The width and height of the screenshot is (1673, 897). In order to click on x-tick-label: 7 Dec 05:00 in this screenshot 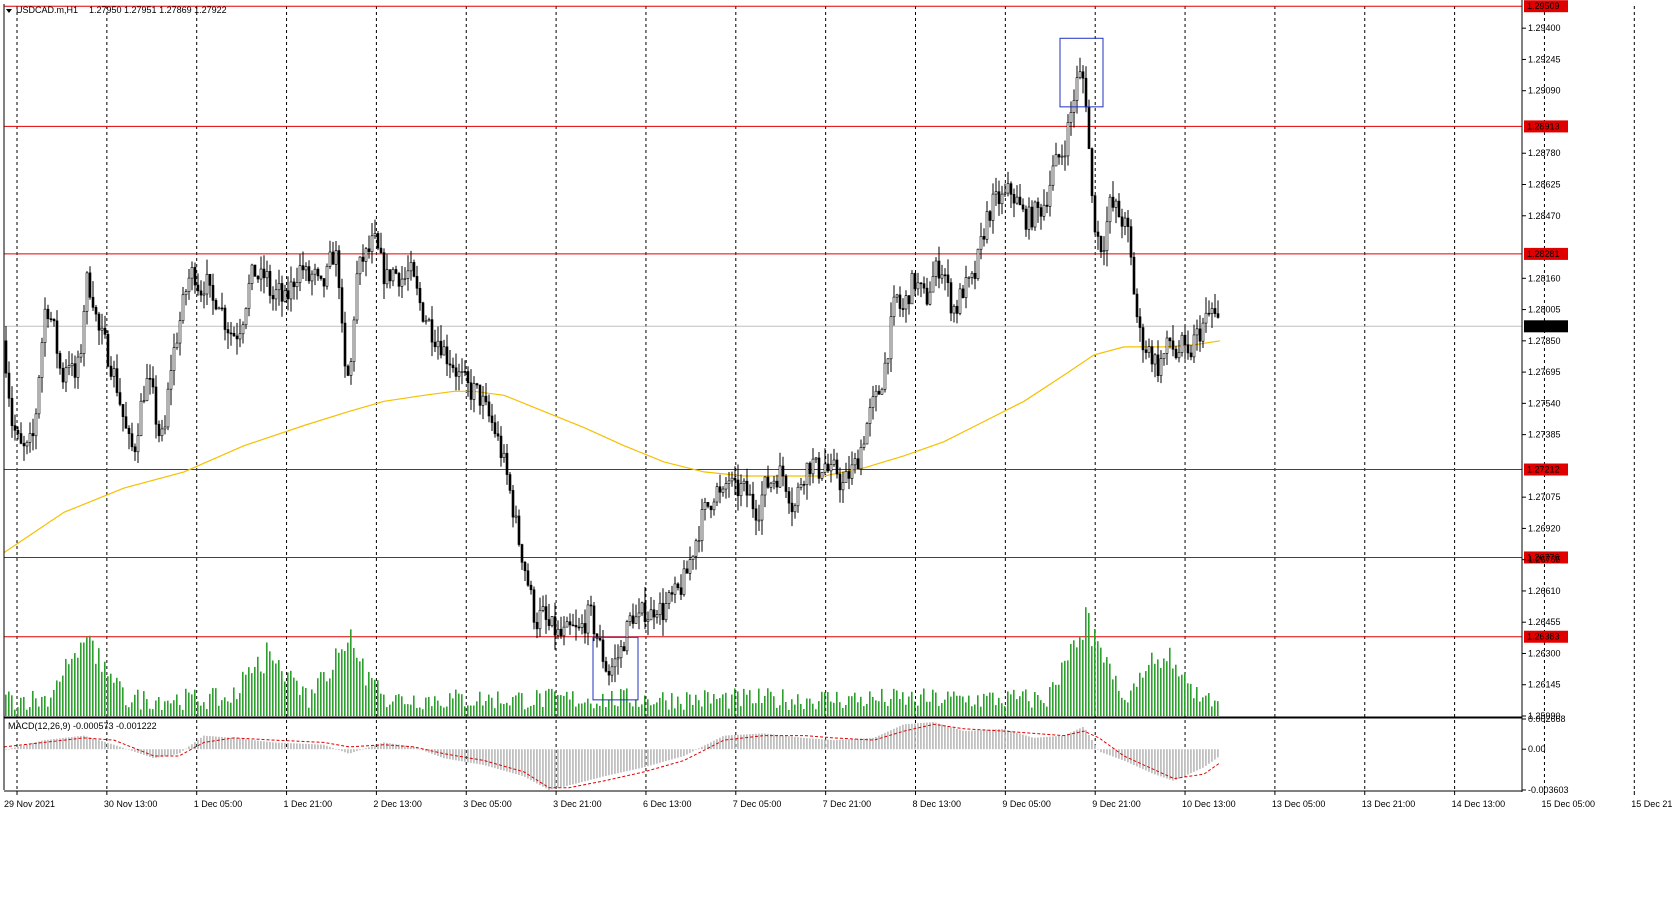, I will do `click(757, 804)`.